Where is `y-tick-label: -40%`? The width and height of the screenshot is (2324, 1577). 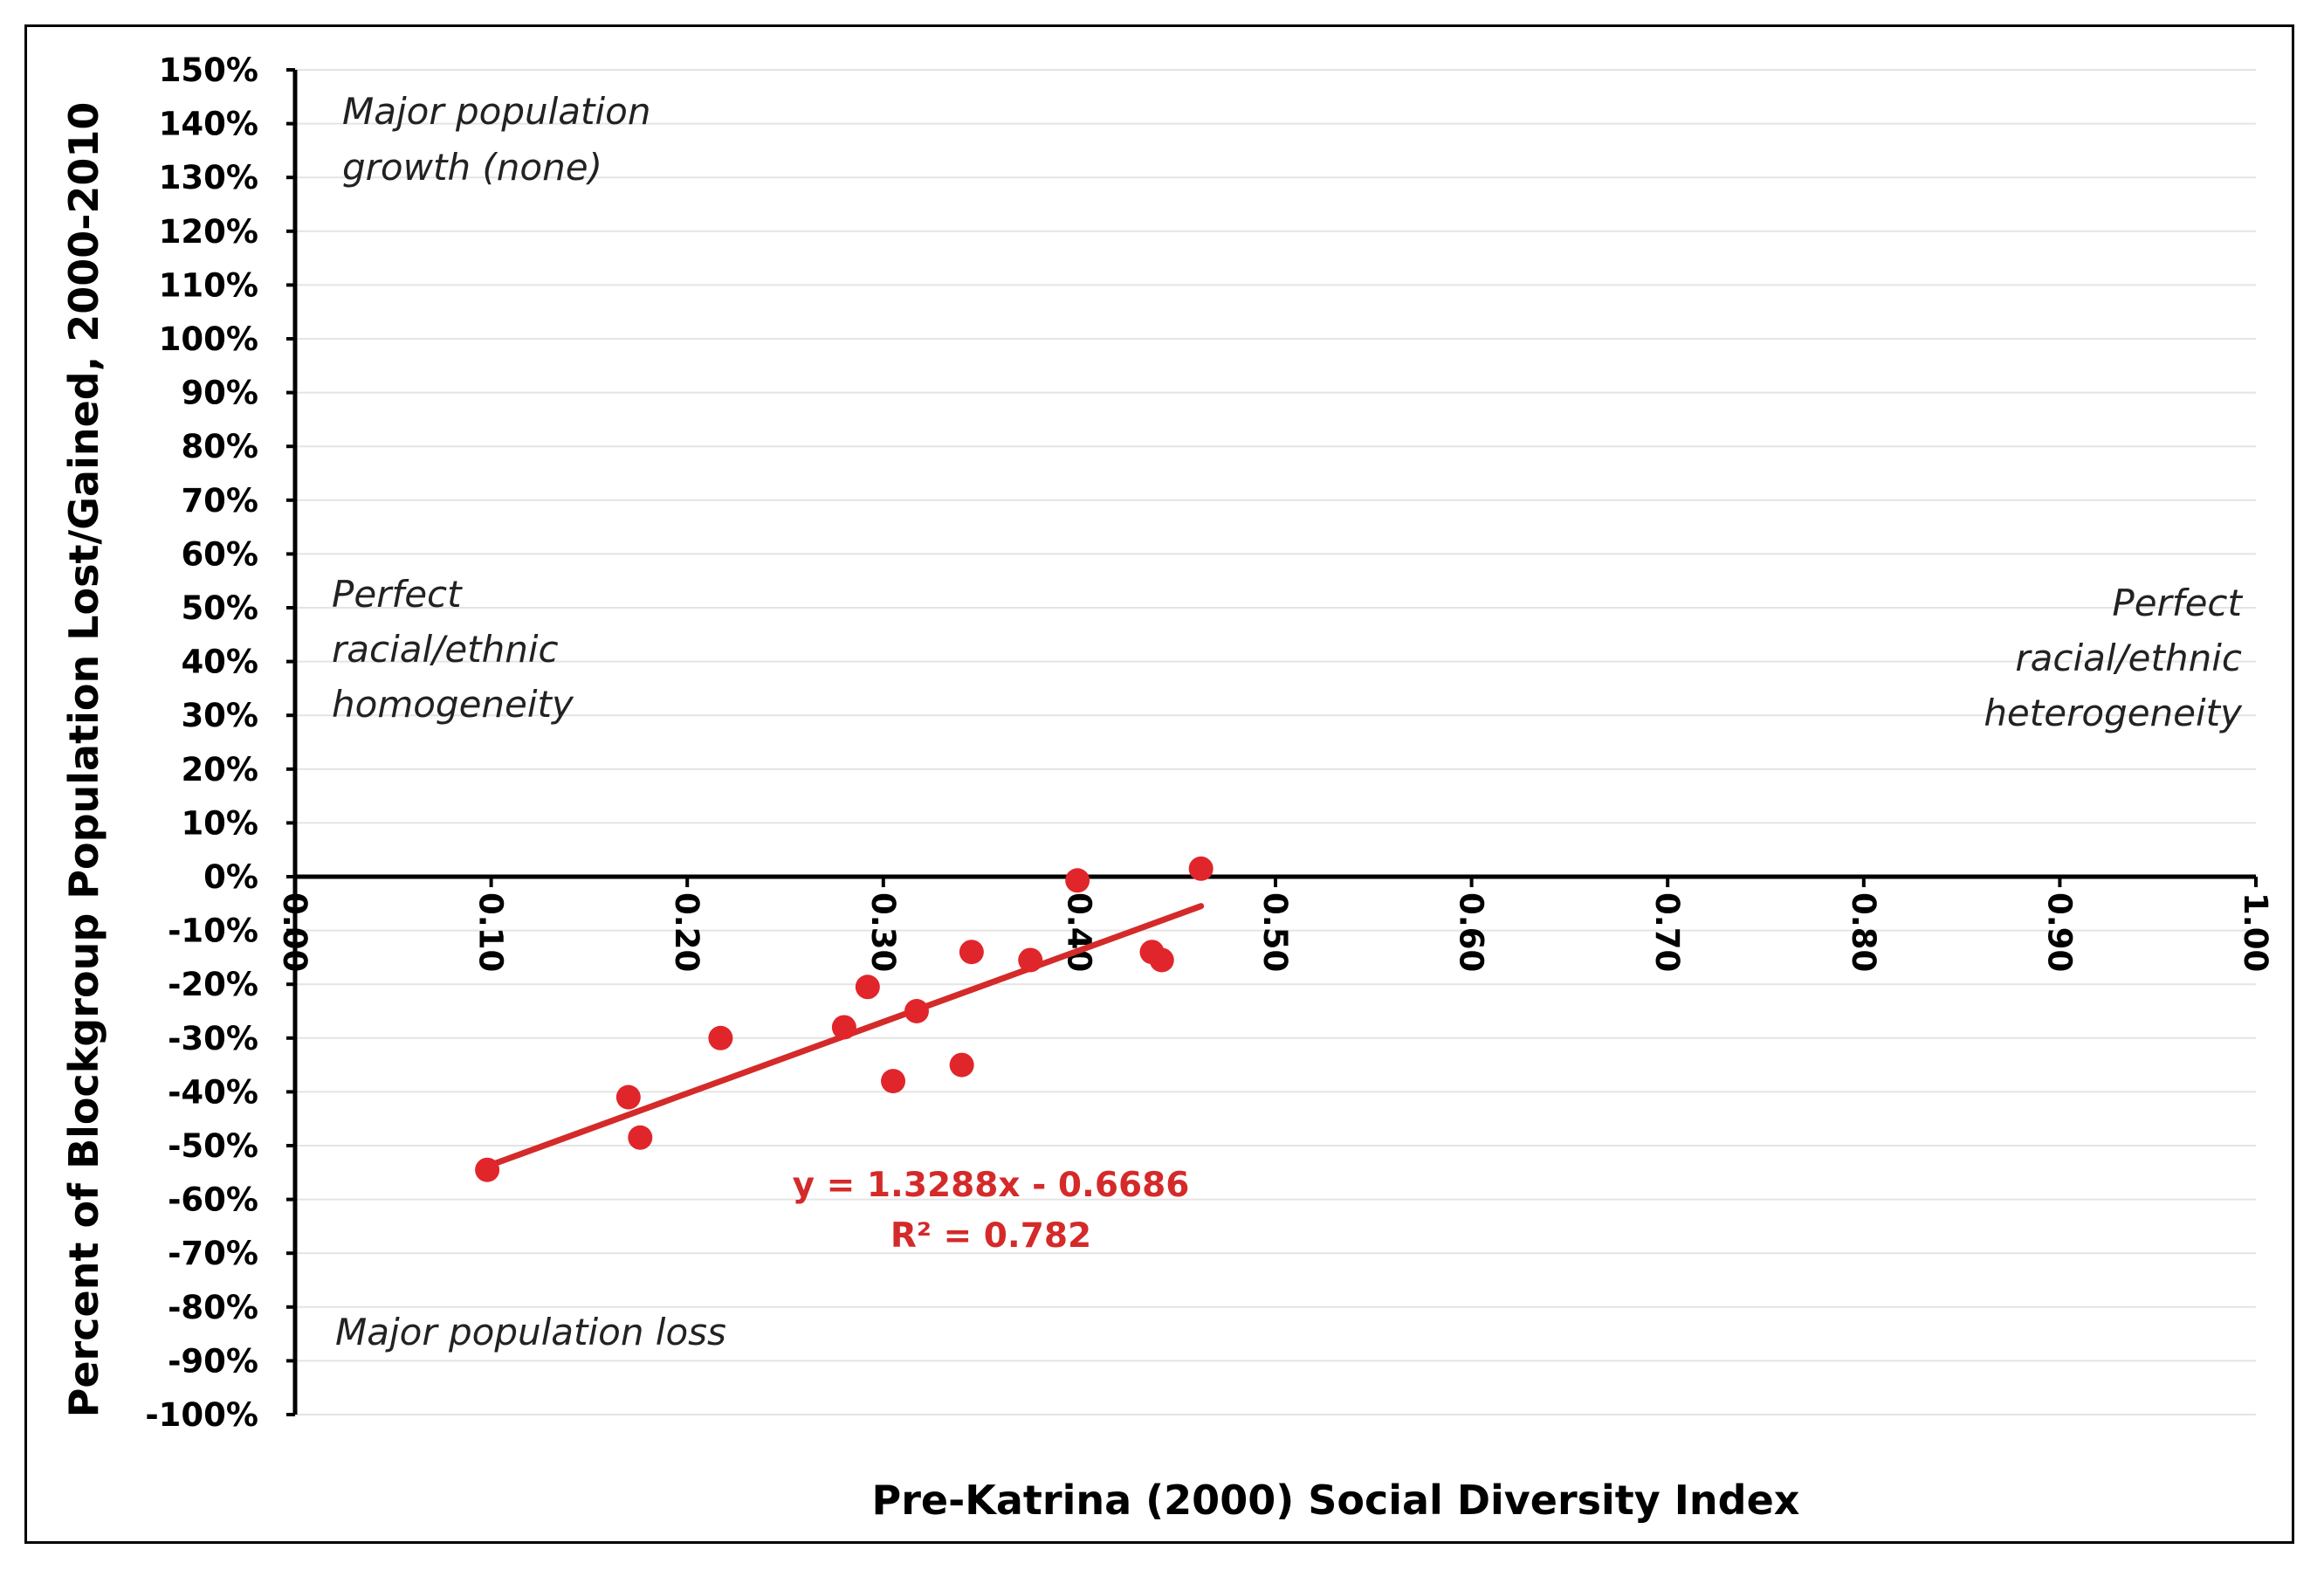
y-tick-label: -40% is located at coordinates (213, 1092).